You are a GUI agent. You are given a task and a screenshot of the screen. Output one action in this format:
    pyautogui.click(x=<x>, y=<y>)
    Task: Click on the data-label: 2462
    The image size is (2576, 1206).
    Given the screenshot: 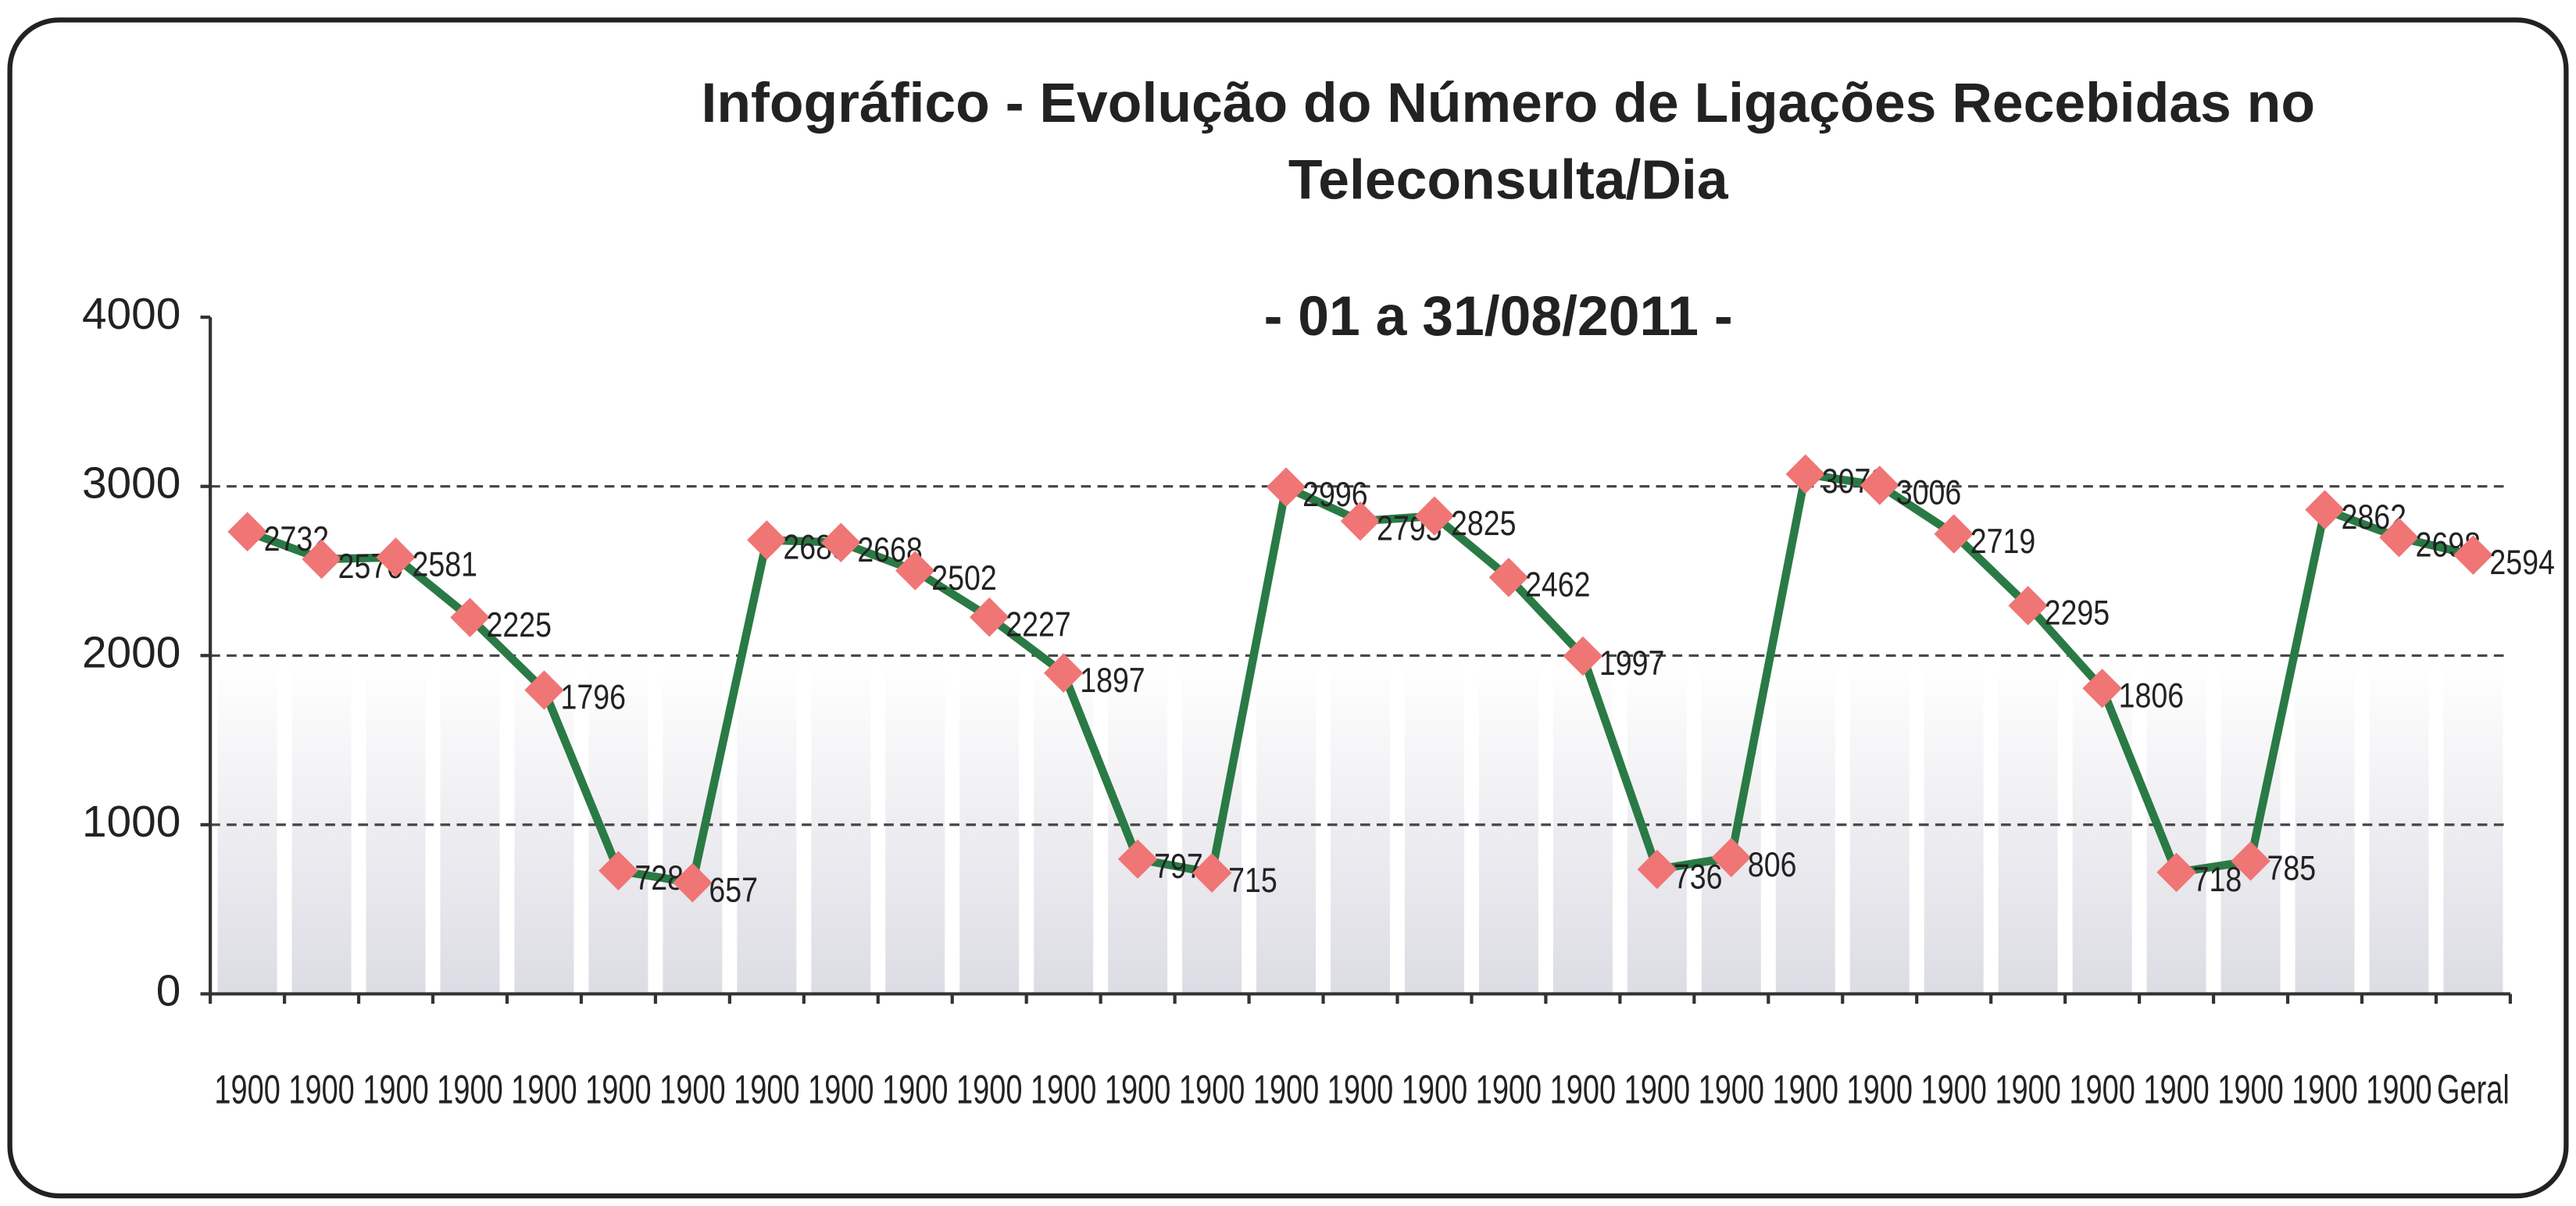 What is the action you would take?
    pyautogui.click(x=1558, y=585)
    